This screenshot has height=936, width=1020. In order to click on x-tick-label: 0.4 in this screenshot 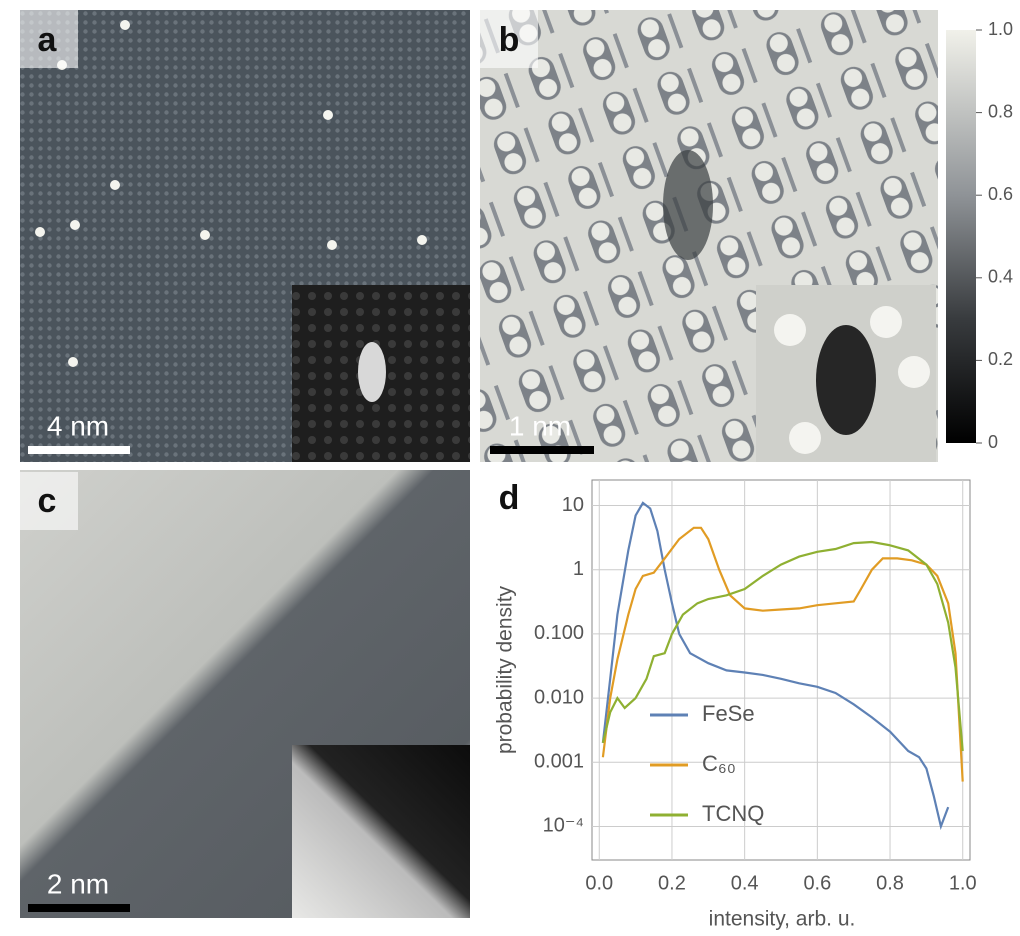, I will do `click(745, 883)`.